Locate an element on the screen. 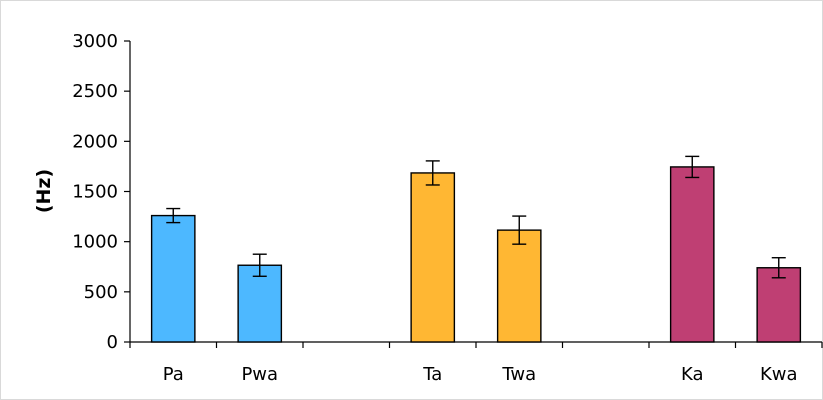  bar-twa is located at coordinates (519, 286).